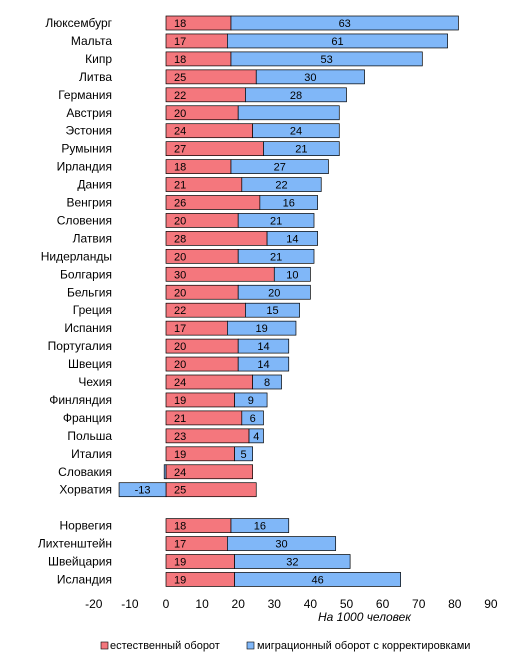  Describe the element at coordinates (365, 617) in the screenshot. I see `unit-note: На 1000 человек` at that location.